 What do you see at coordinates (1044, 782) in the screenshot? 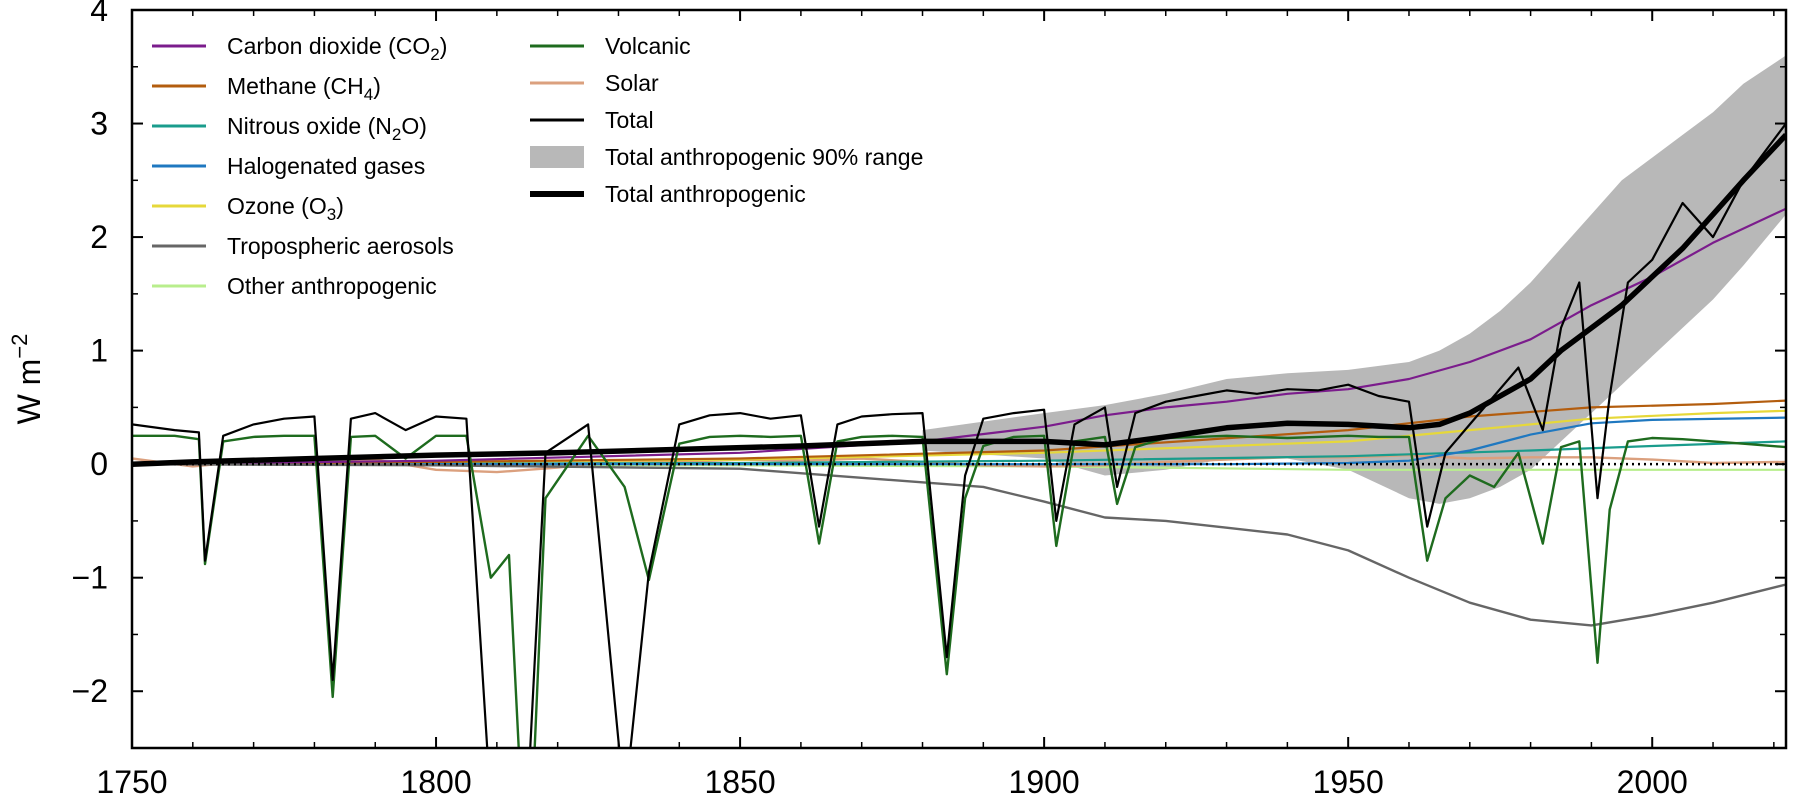
I see `x-tick-label: 1900` at bounding box center [1044, 782].